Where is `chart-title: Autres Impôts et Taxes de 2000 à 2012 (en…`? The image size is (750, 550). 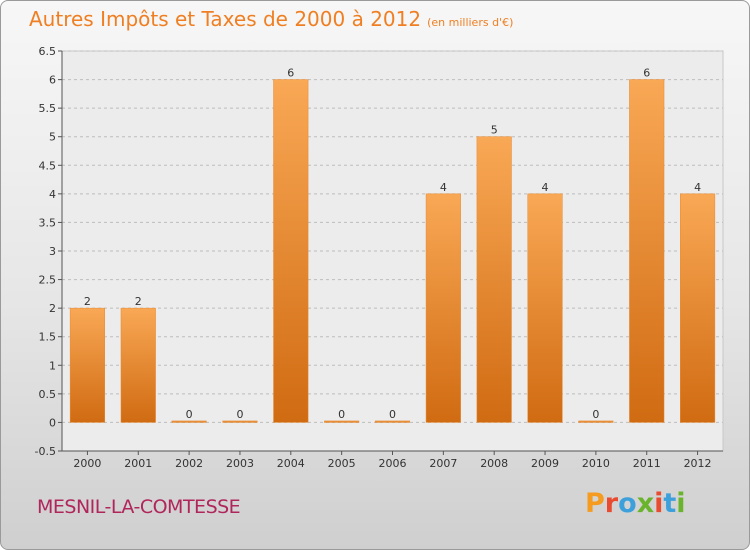
chart-title: Autres Impôts et Taxes de 2000 à 2012 (en… is located at coordinates (271, 19).